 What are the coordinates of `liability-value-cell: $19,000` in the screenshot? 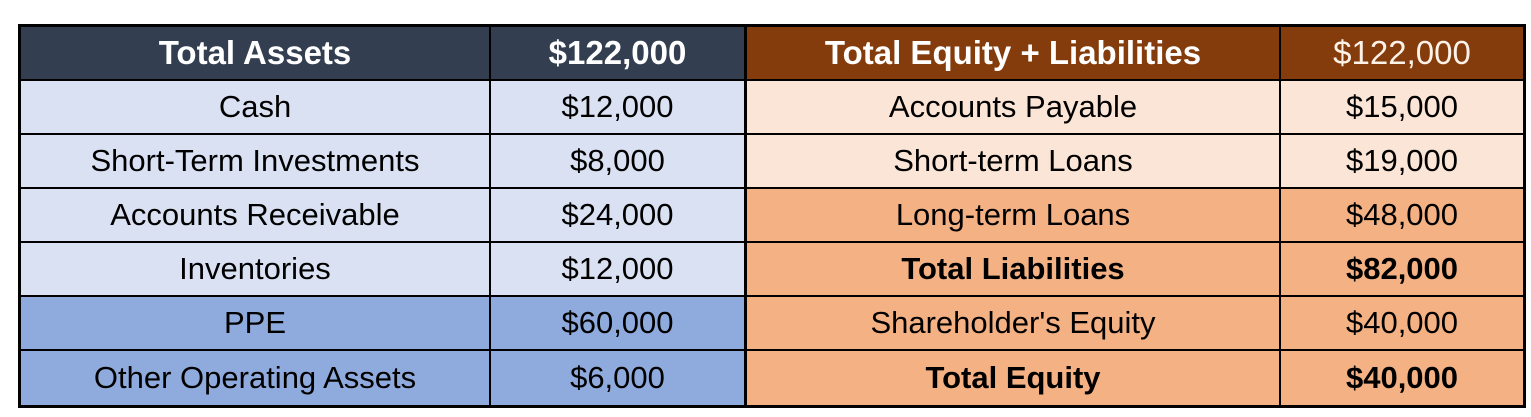 It's located at (1402, 162).